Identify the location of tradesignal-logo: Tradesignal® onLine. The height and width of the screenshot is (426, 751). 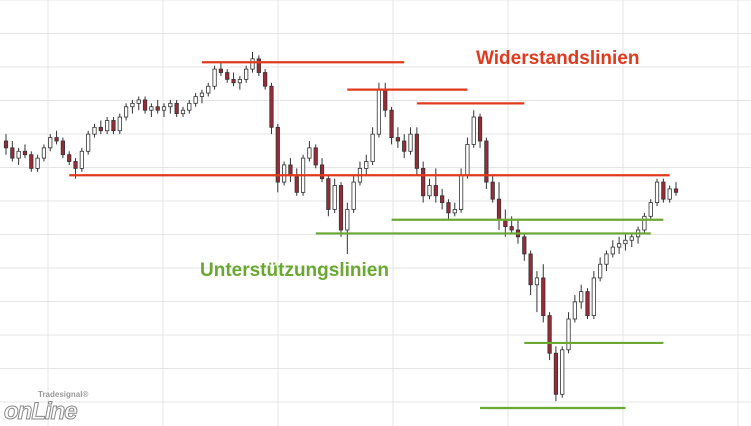
(57, 408).